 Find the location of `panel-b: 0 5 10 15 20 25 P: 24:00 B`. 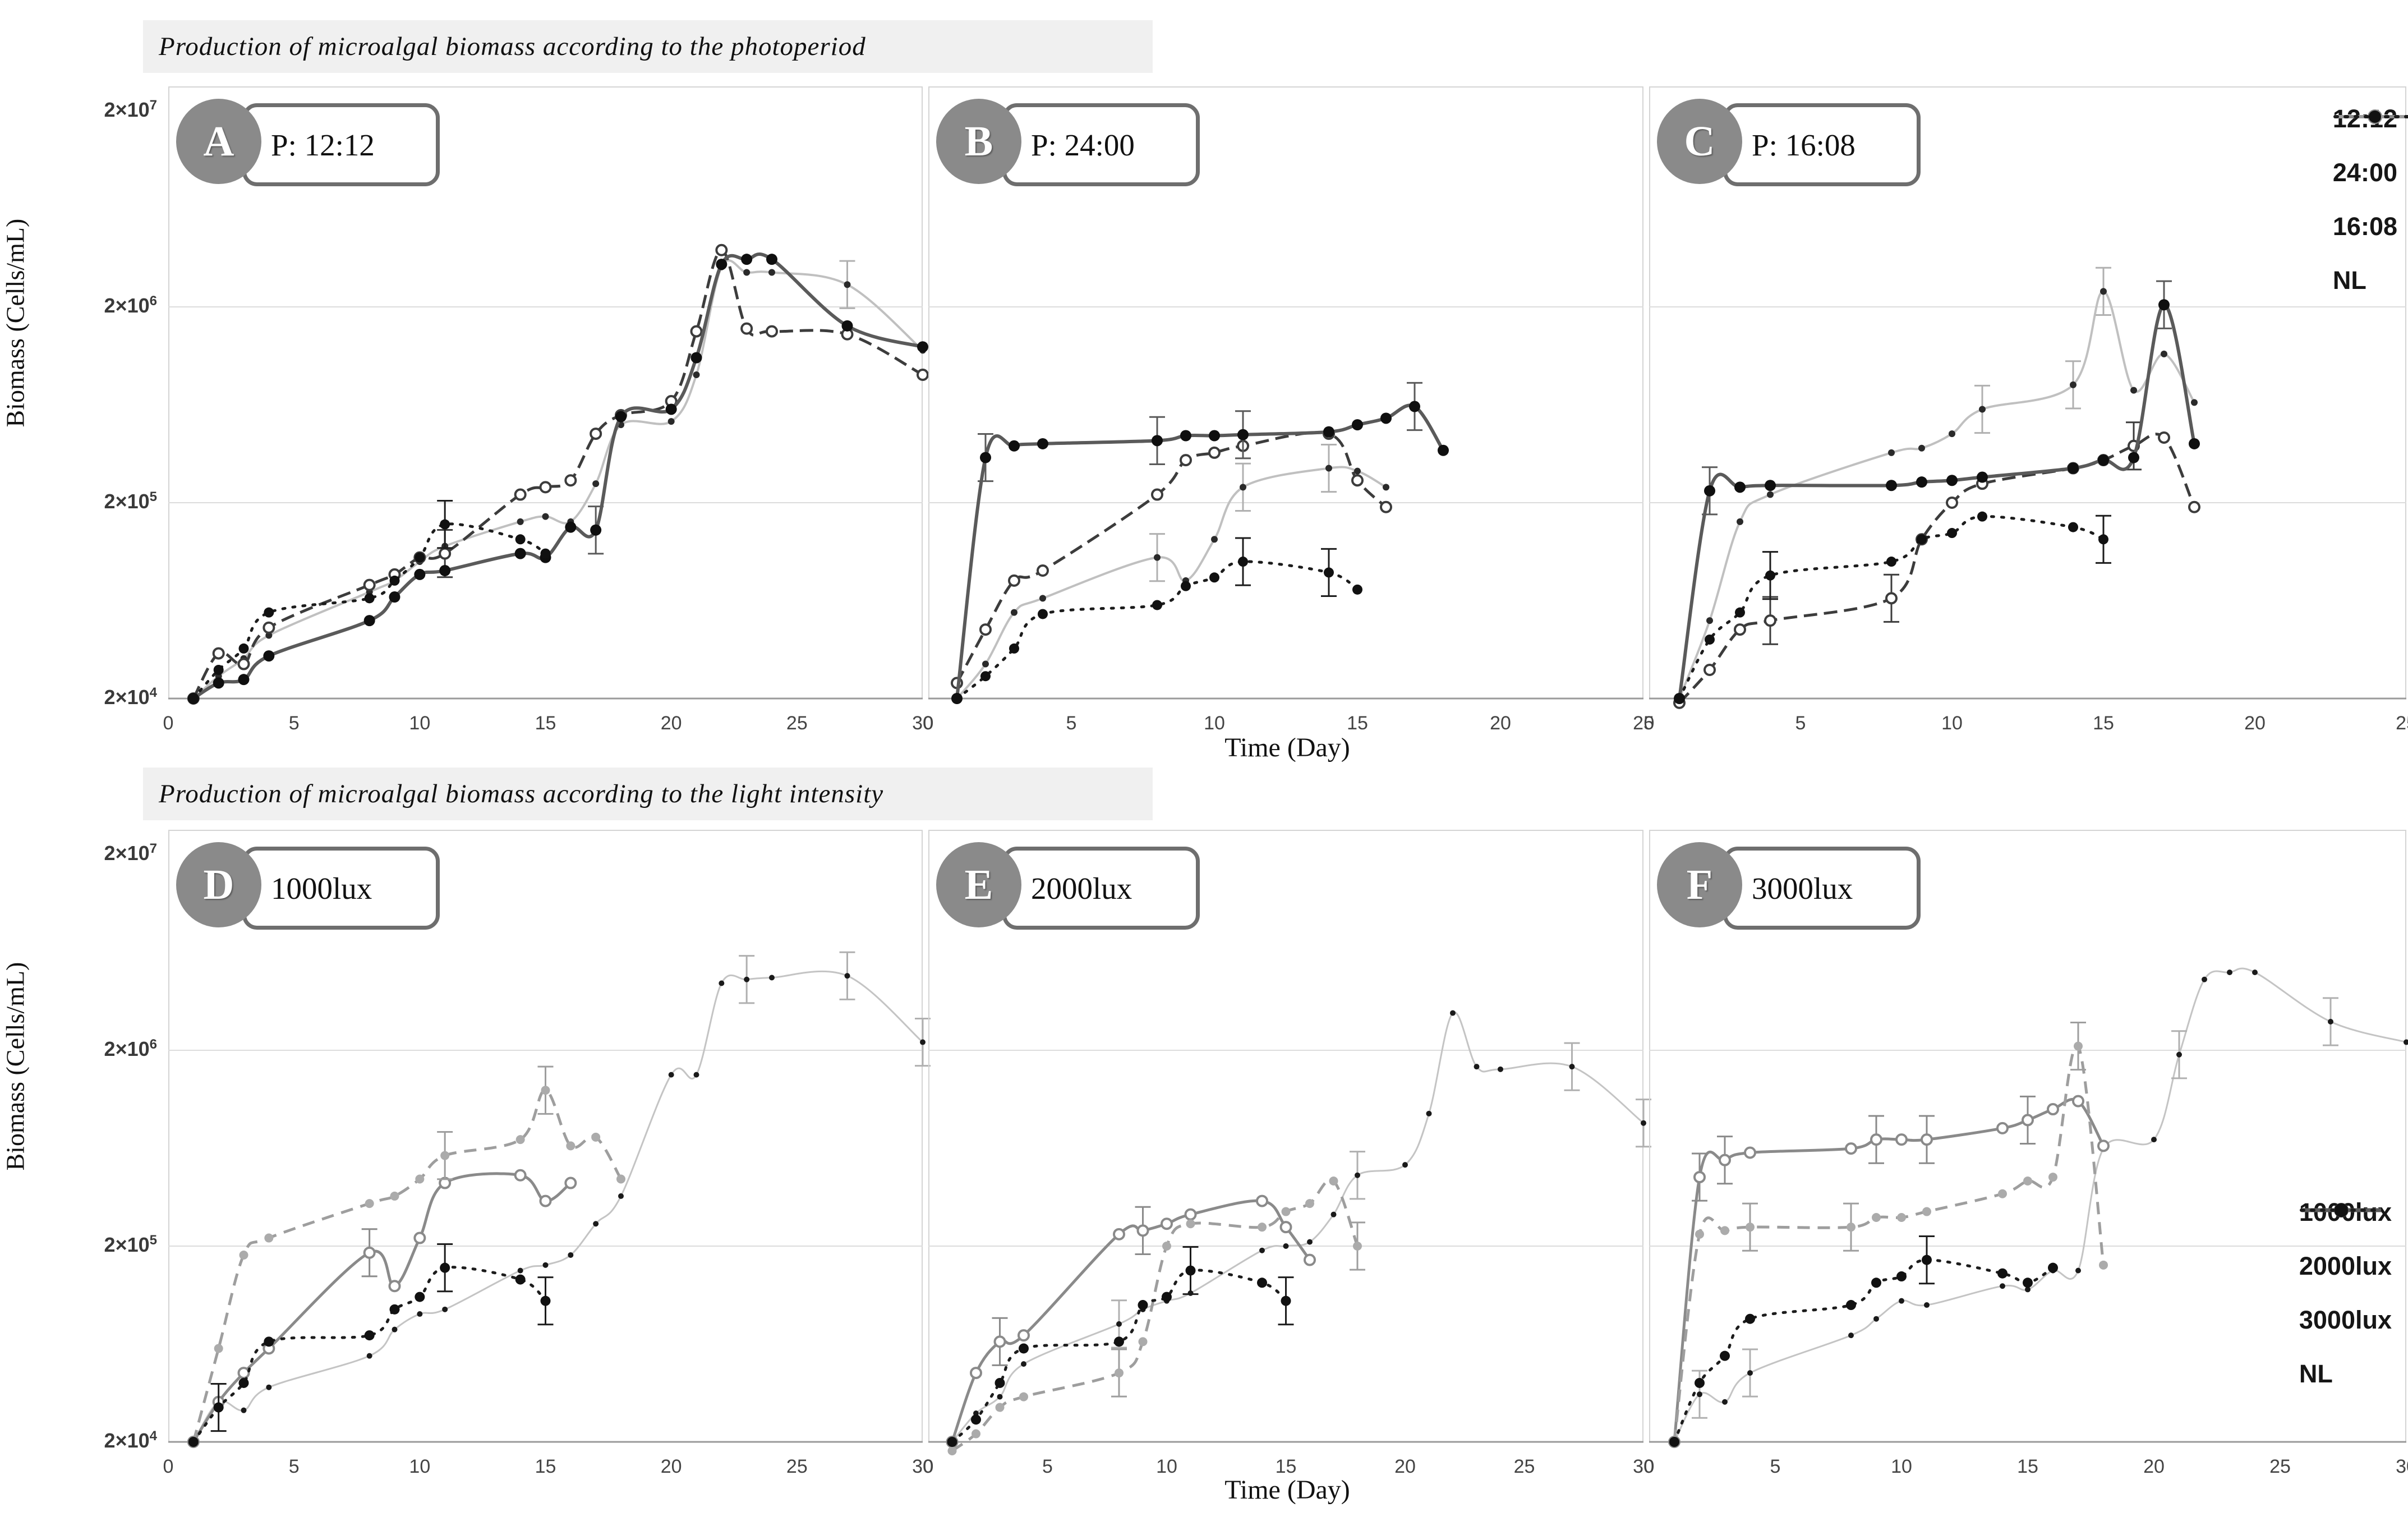

panel-b: 0 5 10 15 20 25 P: 24:00 B is located at coordinates (1289, 409).